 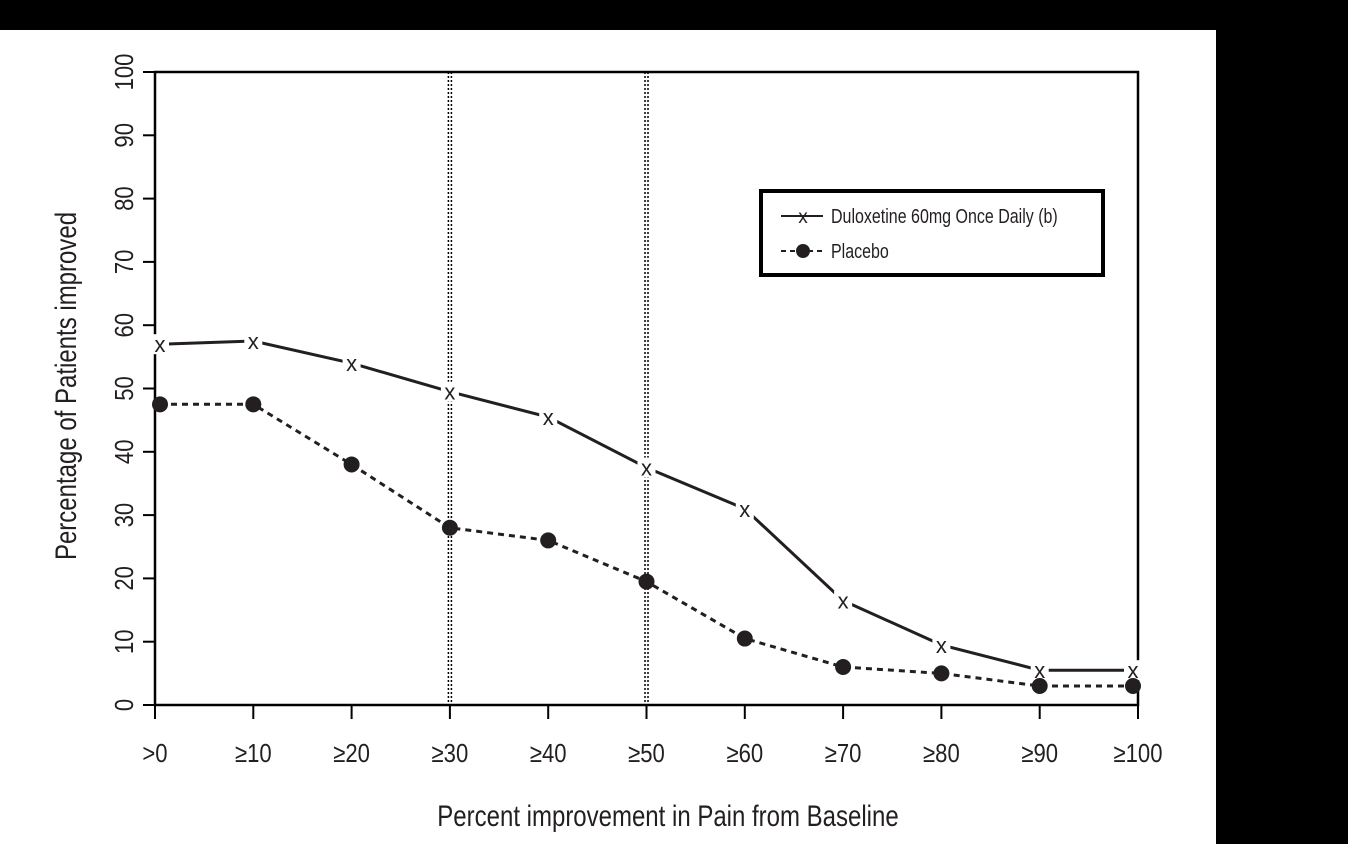 I want to click on x-tick-label: >0, so click(x=154, y=753).